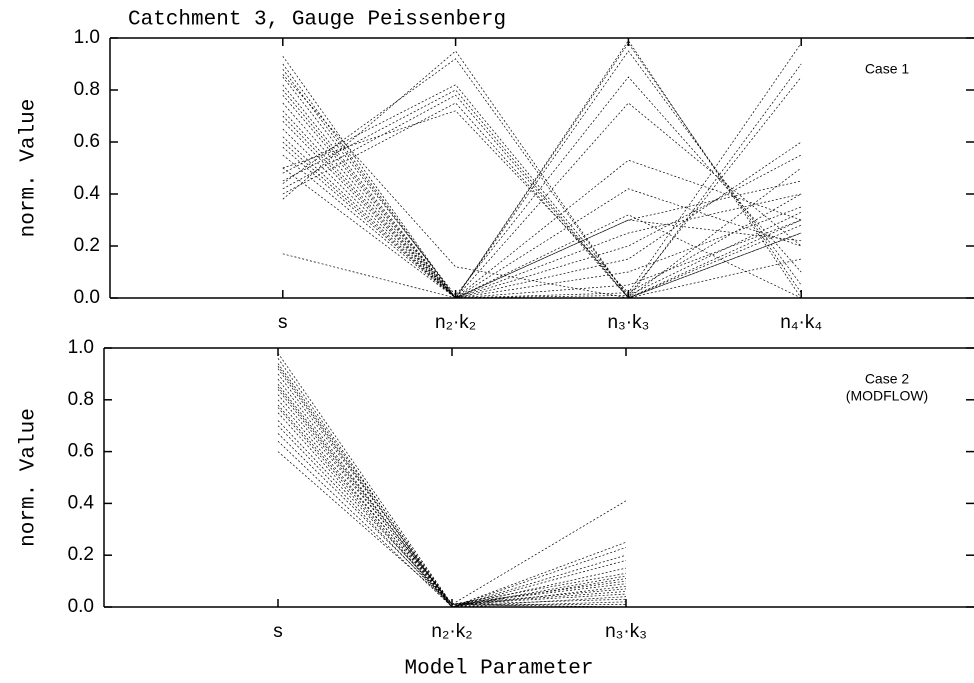  I want to click on chart-title: Catchment 3, Gauge Peissenberg, so click(317, 20).